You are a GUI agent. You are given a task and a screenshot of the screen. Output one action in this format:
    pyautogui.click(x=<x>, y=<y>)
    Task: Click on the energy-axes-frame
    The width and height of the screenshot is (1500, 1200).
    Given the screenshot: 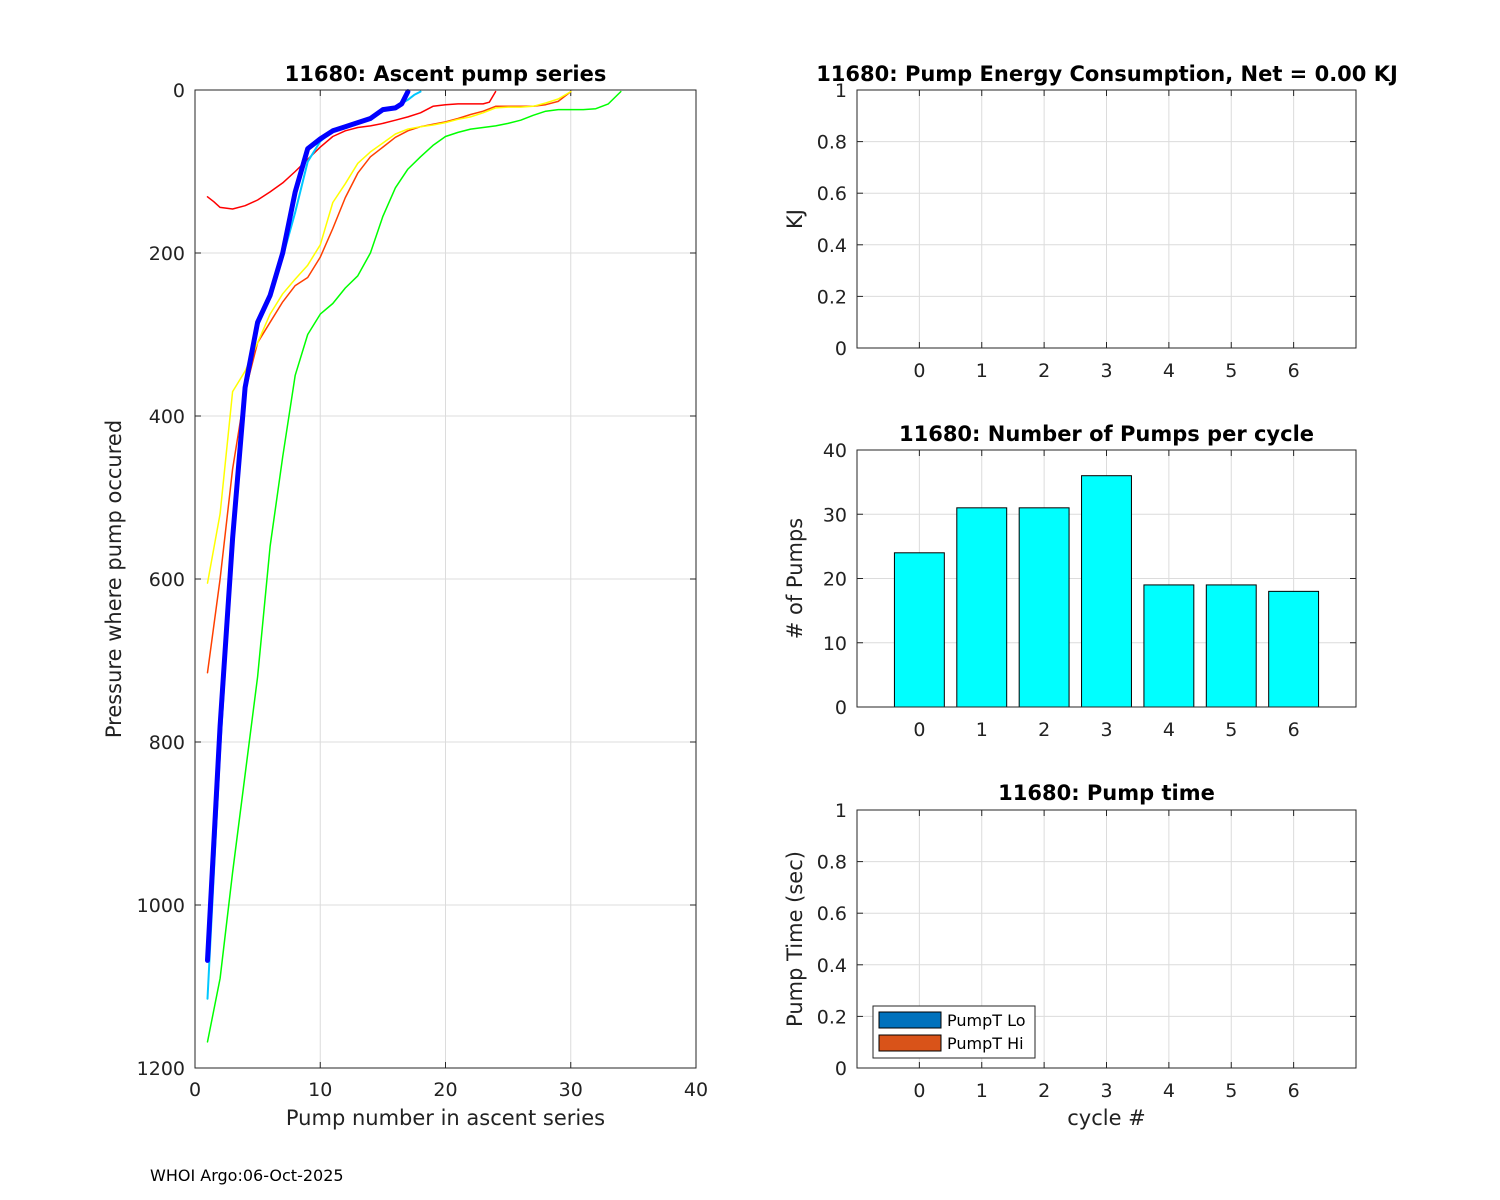 What is the action you would take?
    pyautogui.click(x=1106, y=219)
    